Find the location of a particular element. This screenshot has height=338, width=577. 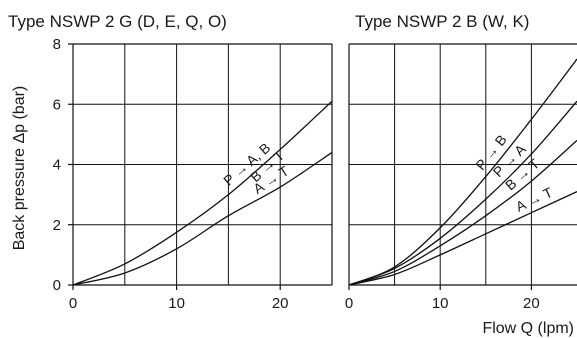

x-tick-label-1-1: 10 is located at coordinates (440, 303).